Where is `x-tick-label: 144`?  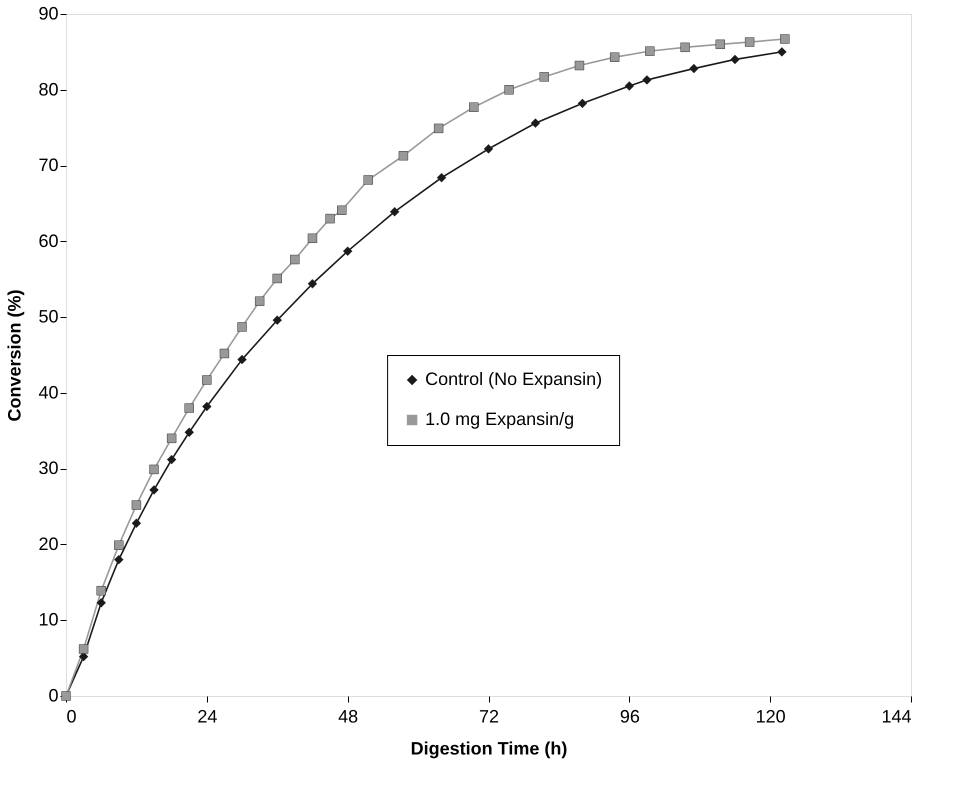
x-tick-label: 144 is located at coordinates (896, 716).